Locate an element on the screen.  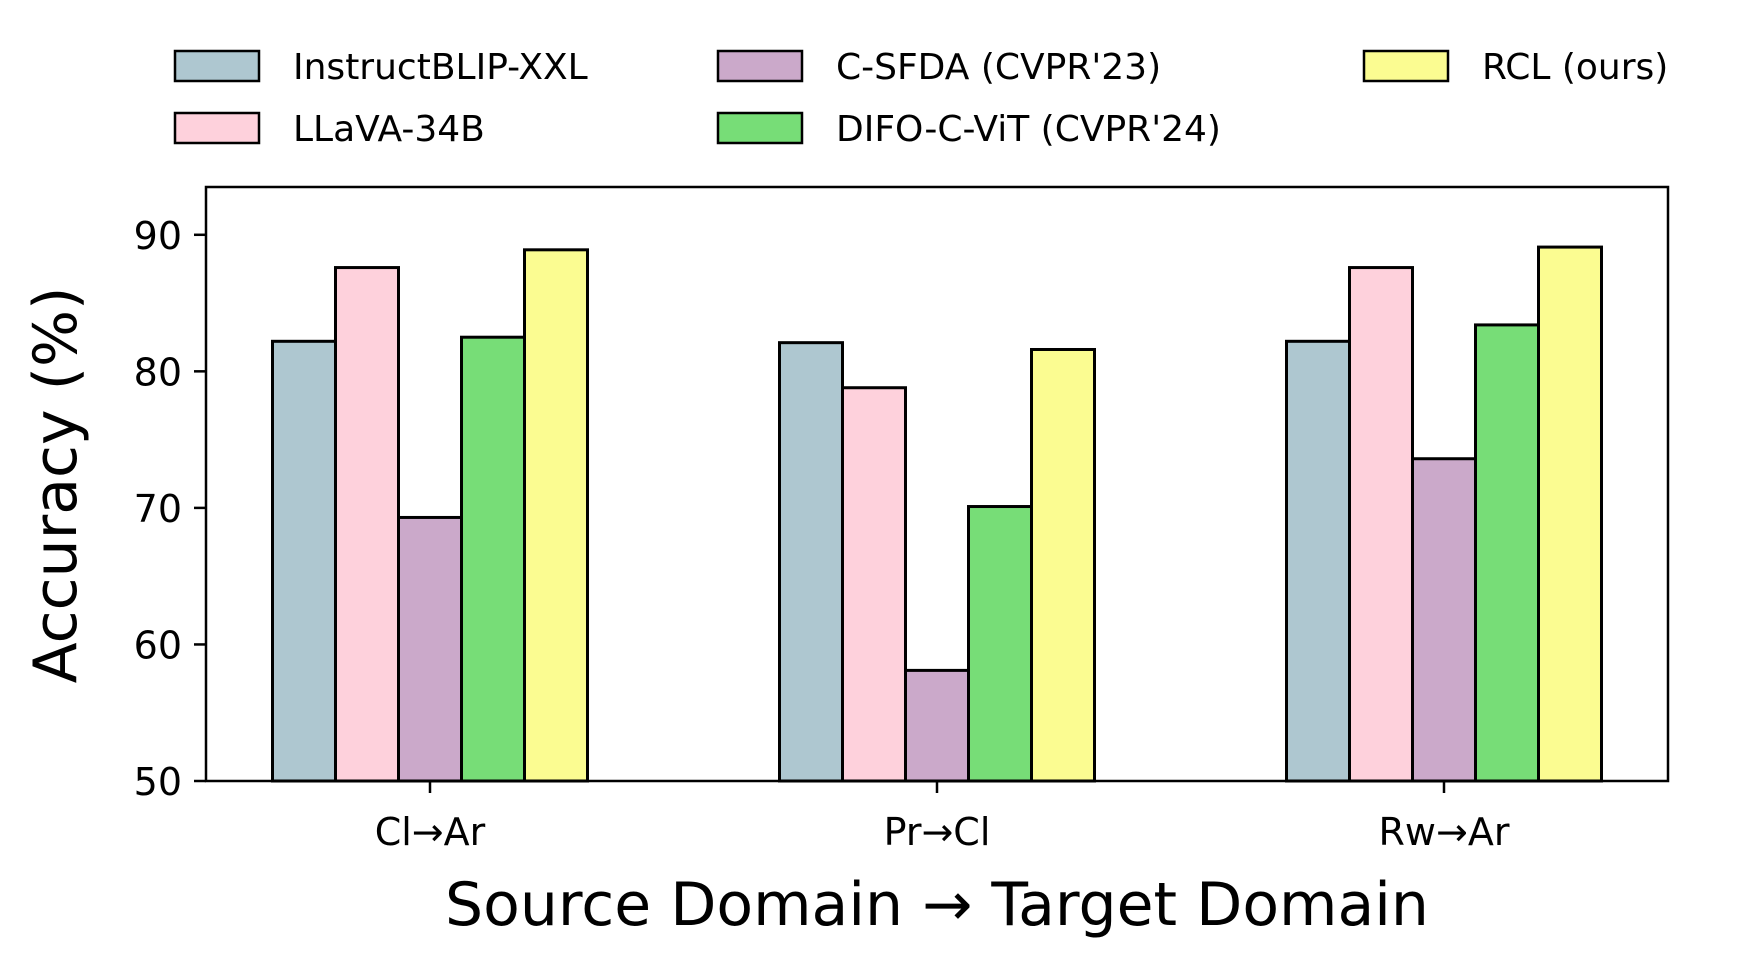
legend-label: InstructBLIP-XXL is located at coordinates (440, 67).